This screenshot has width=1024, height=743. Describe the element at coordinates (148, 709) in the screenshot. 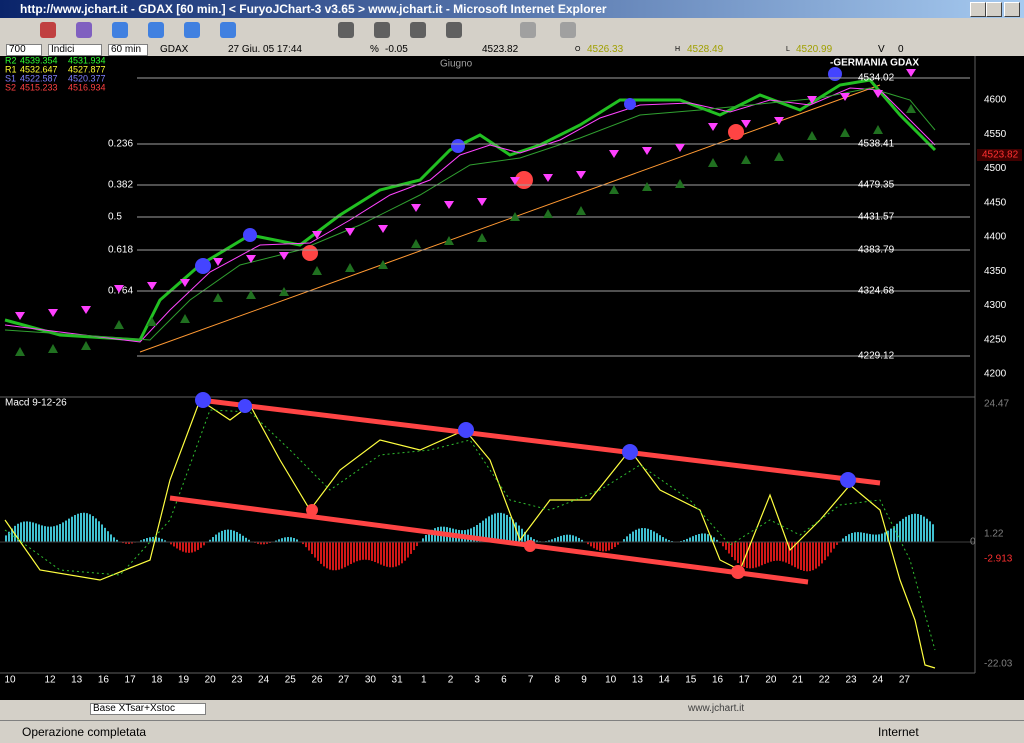

I see `template-field: Base XTsar+Xstoc` at that location.